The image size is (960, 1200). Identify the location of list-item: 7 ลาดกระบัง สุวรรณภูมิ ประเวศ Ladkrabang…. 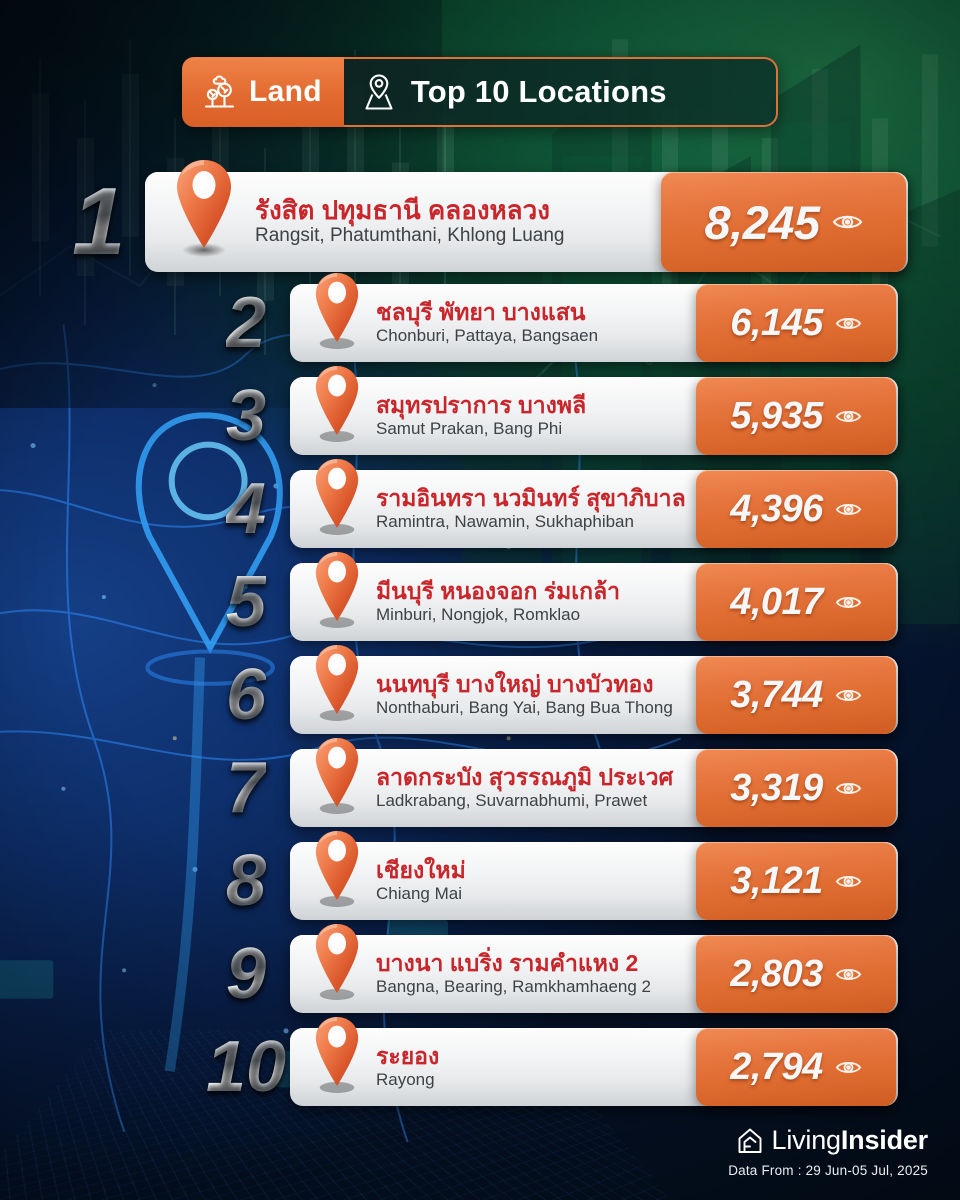
(562, 782).